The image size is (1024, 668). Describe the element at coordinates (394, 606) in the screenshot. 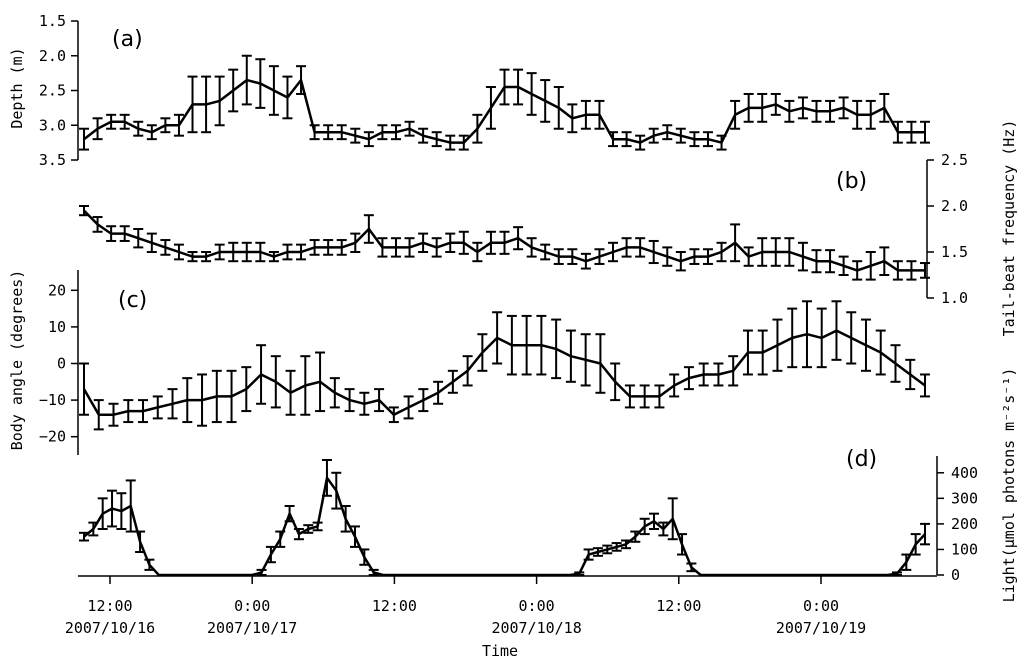

I see `x-tick-label: 12:00` at that location.